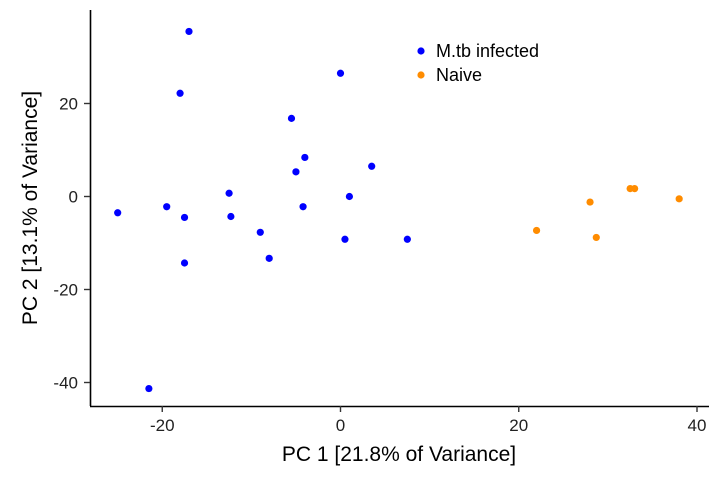  I want to click on x-tick-label: 0, so click(340, 425).